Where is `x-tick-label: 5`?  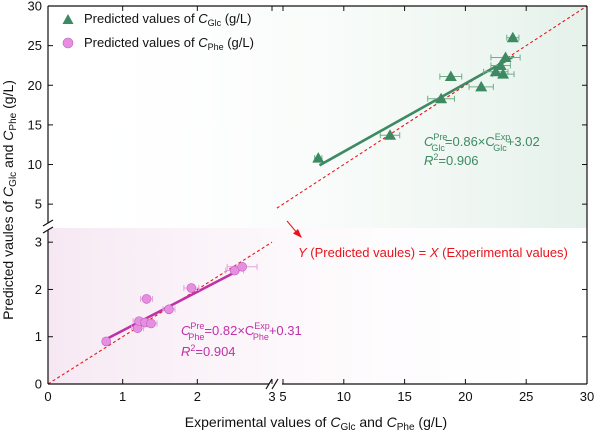
x-tick-label: 5 is located at coordinates (282, 396).